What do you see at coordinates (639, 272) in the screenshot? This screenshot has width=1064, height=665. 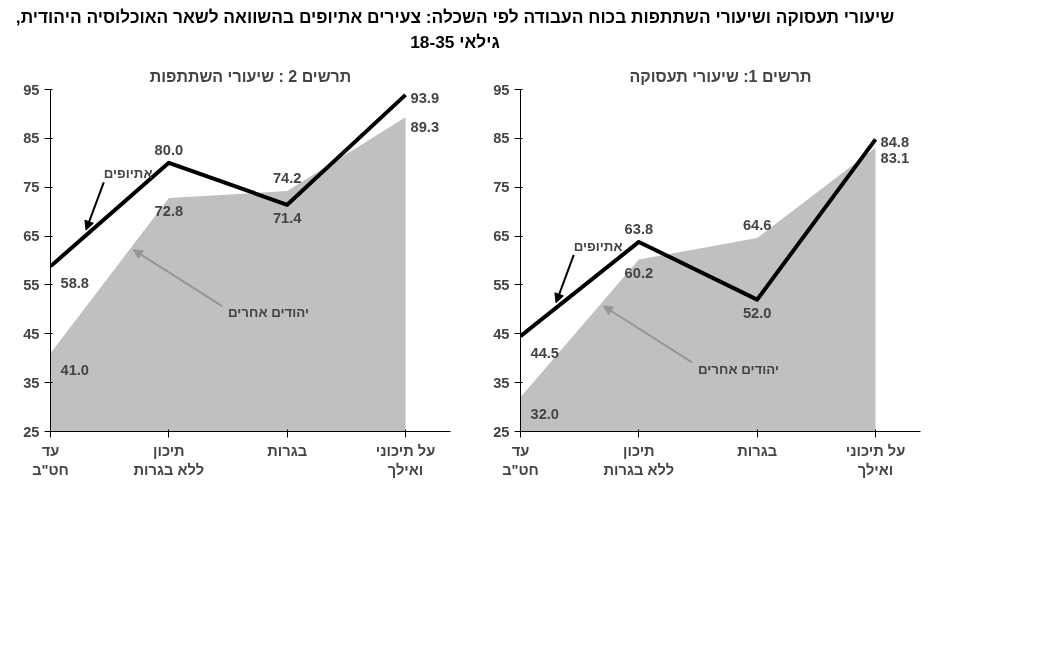 I see `data-label: 60.2` at bounding box center [639, 272].